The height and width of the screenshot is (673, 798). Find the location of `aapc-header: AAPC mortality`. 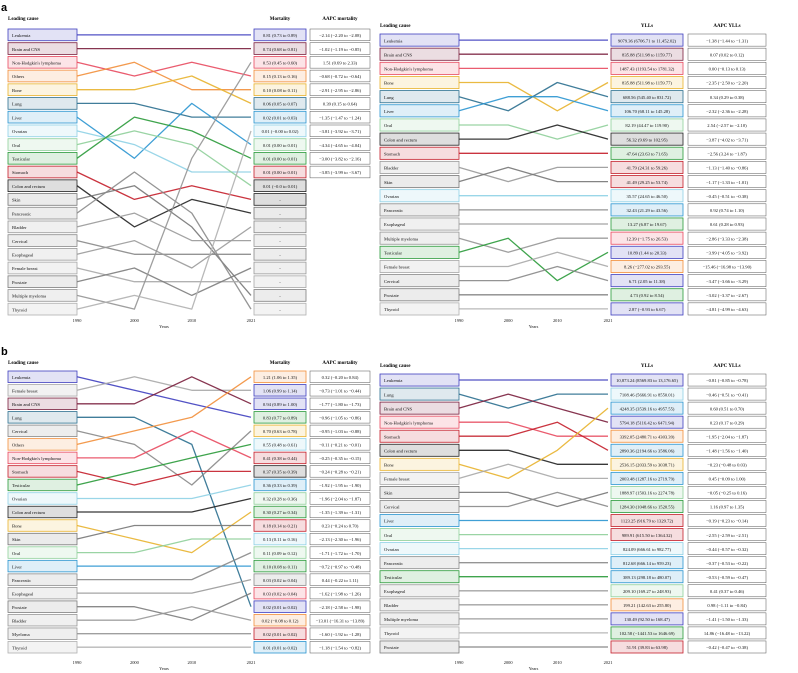

aapc-header: AAPC mortality is located at coordinates (340, 363).